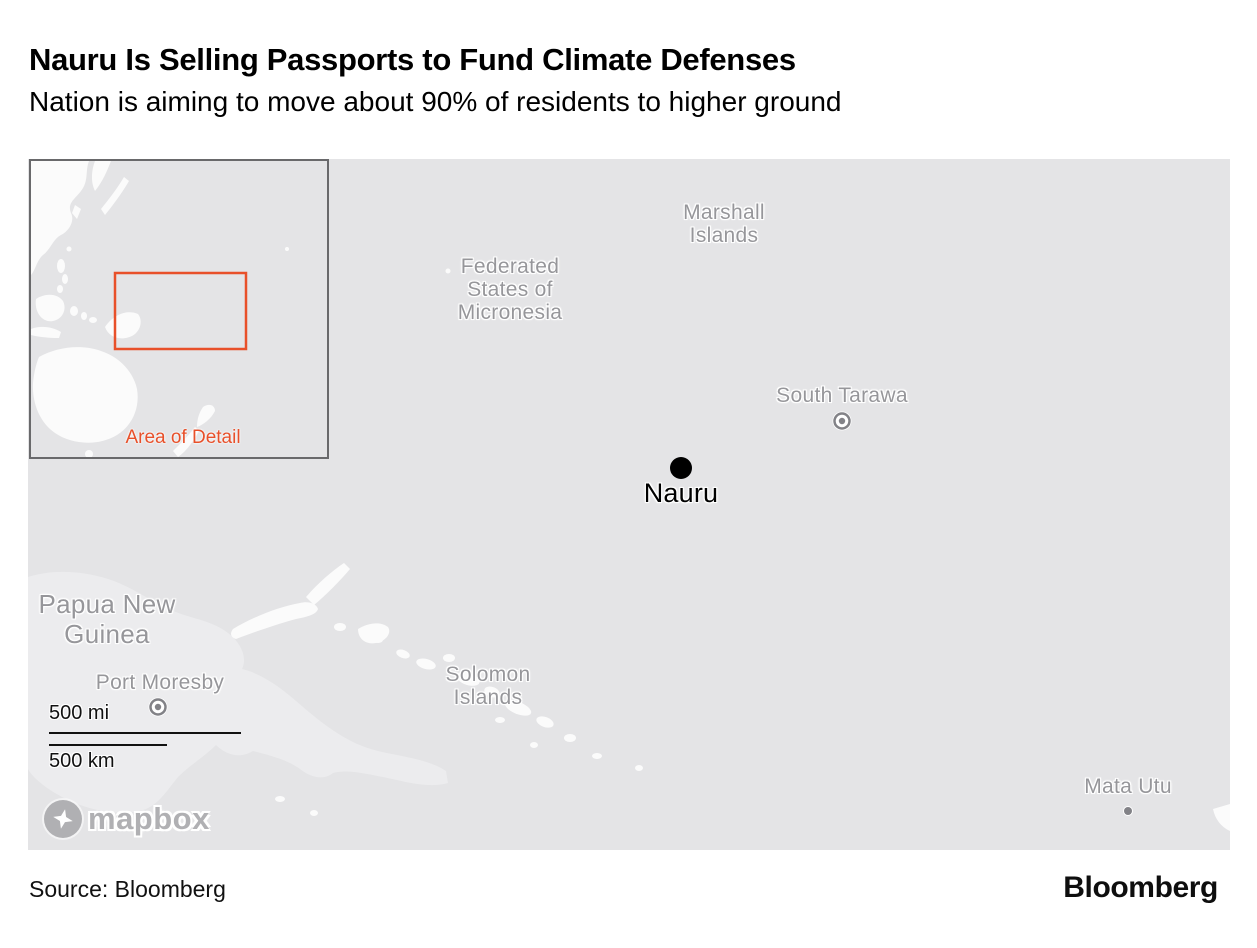 Image resolution: width=1257 pixels, height=948 pixels. Describe the element at coordinates (79, 713) in the screenshot. I see `scale-miles-label: 500 mi` at that location.